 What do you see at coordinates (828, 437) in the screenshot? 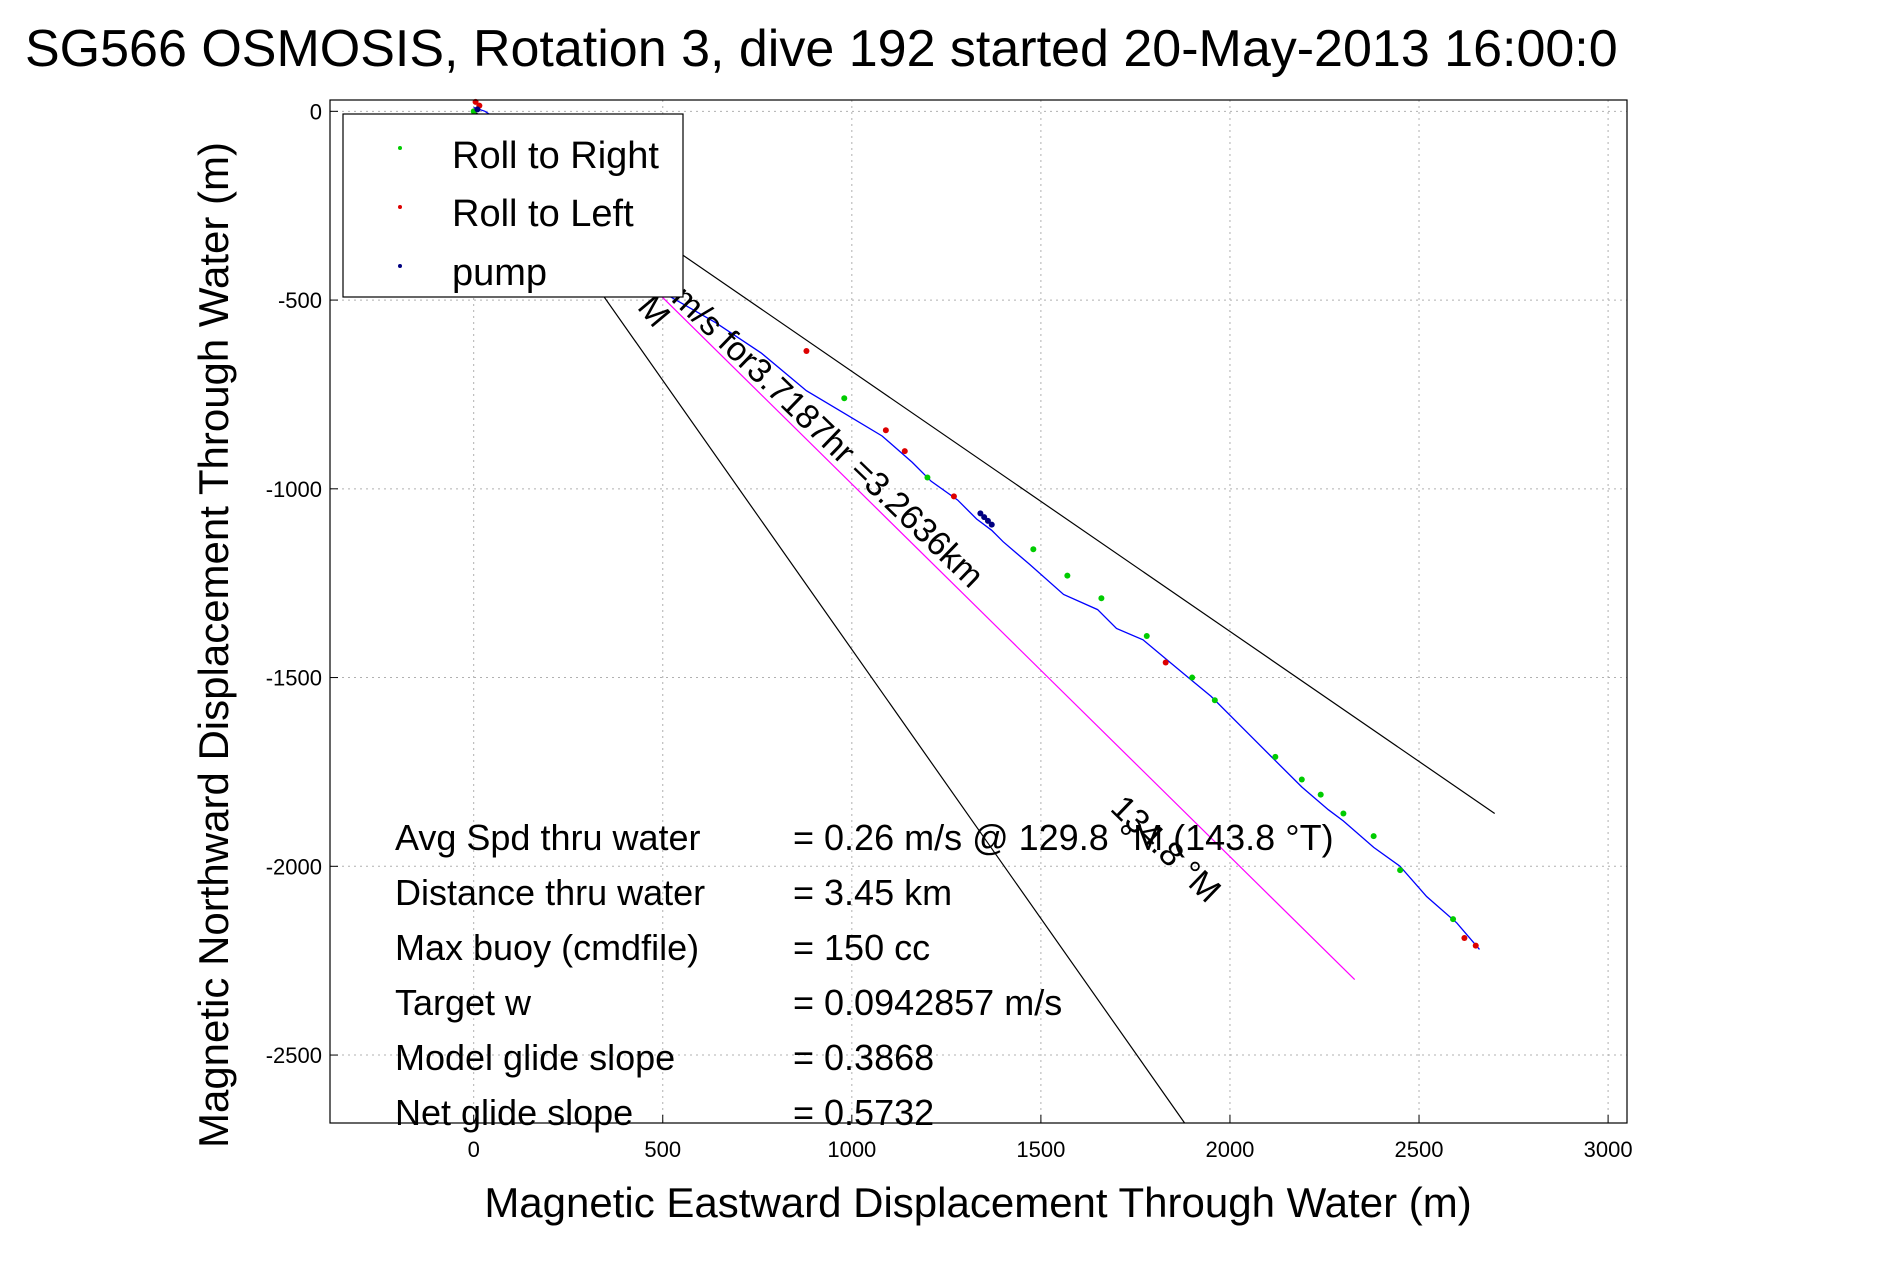
I see `line-annotation: m/s for3.7187hr =3.2636km` at bounding box center [828, 437].